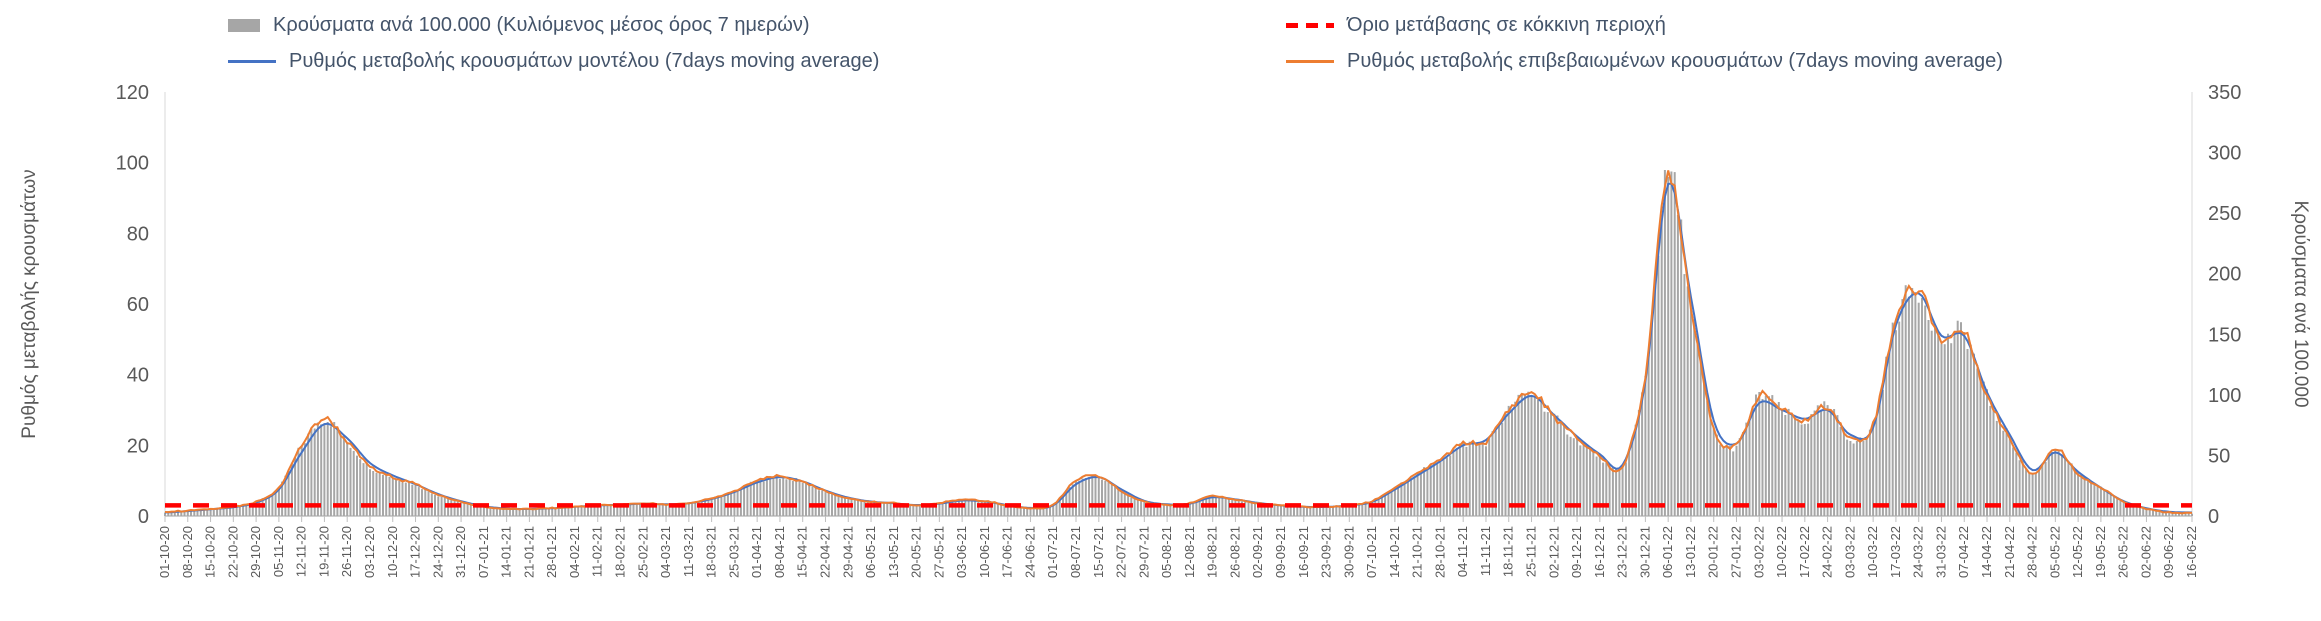  I want to click on svg-text: 05-11-20, so click(278, 551).